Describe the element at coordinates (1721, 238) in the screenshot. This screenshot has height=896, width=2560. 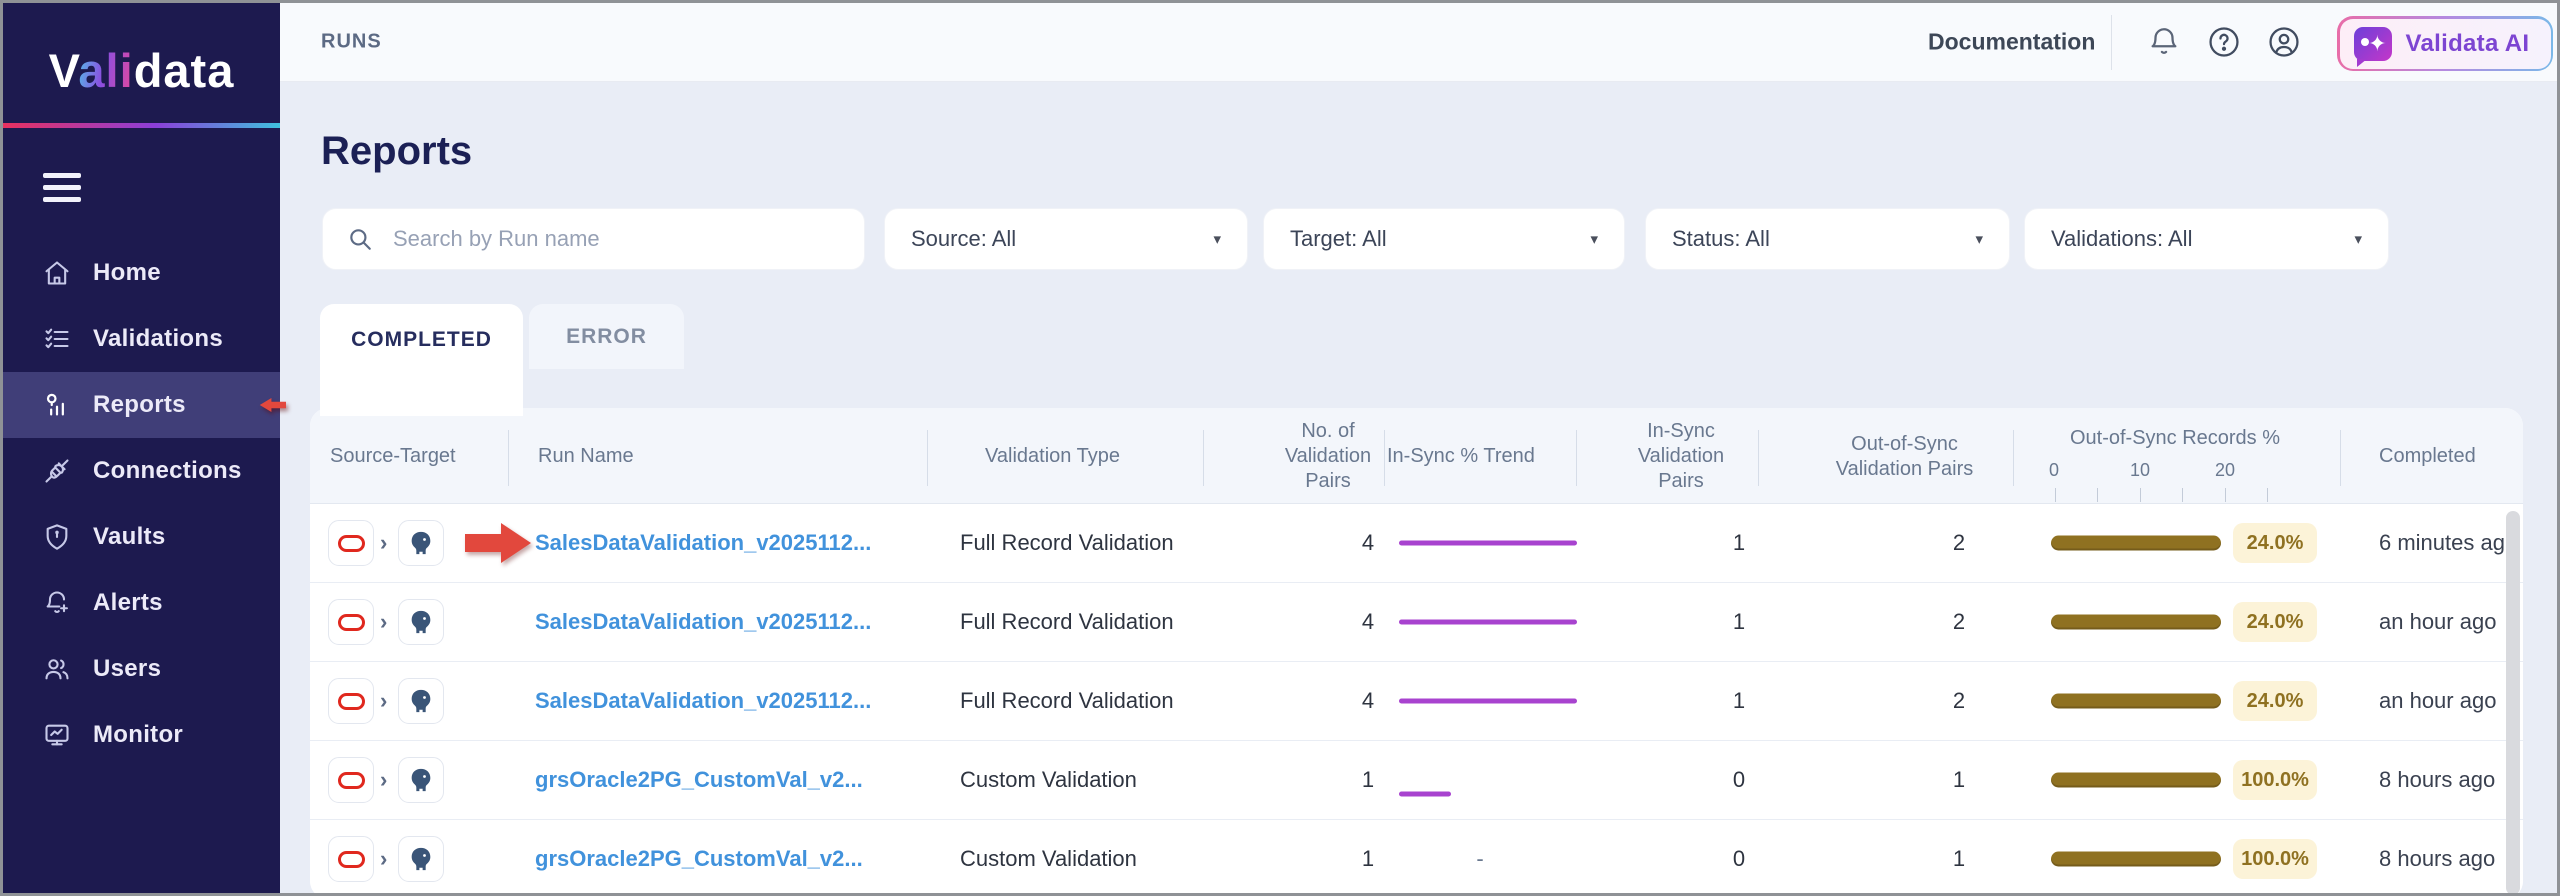
I see `status-filter-value: Status: All` at that location.